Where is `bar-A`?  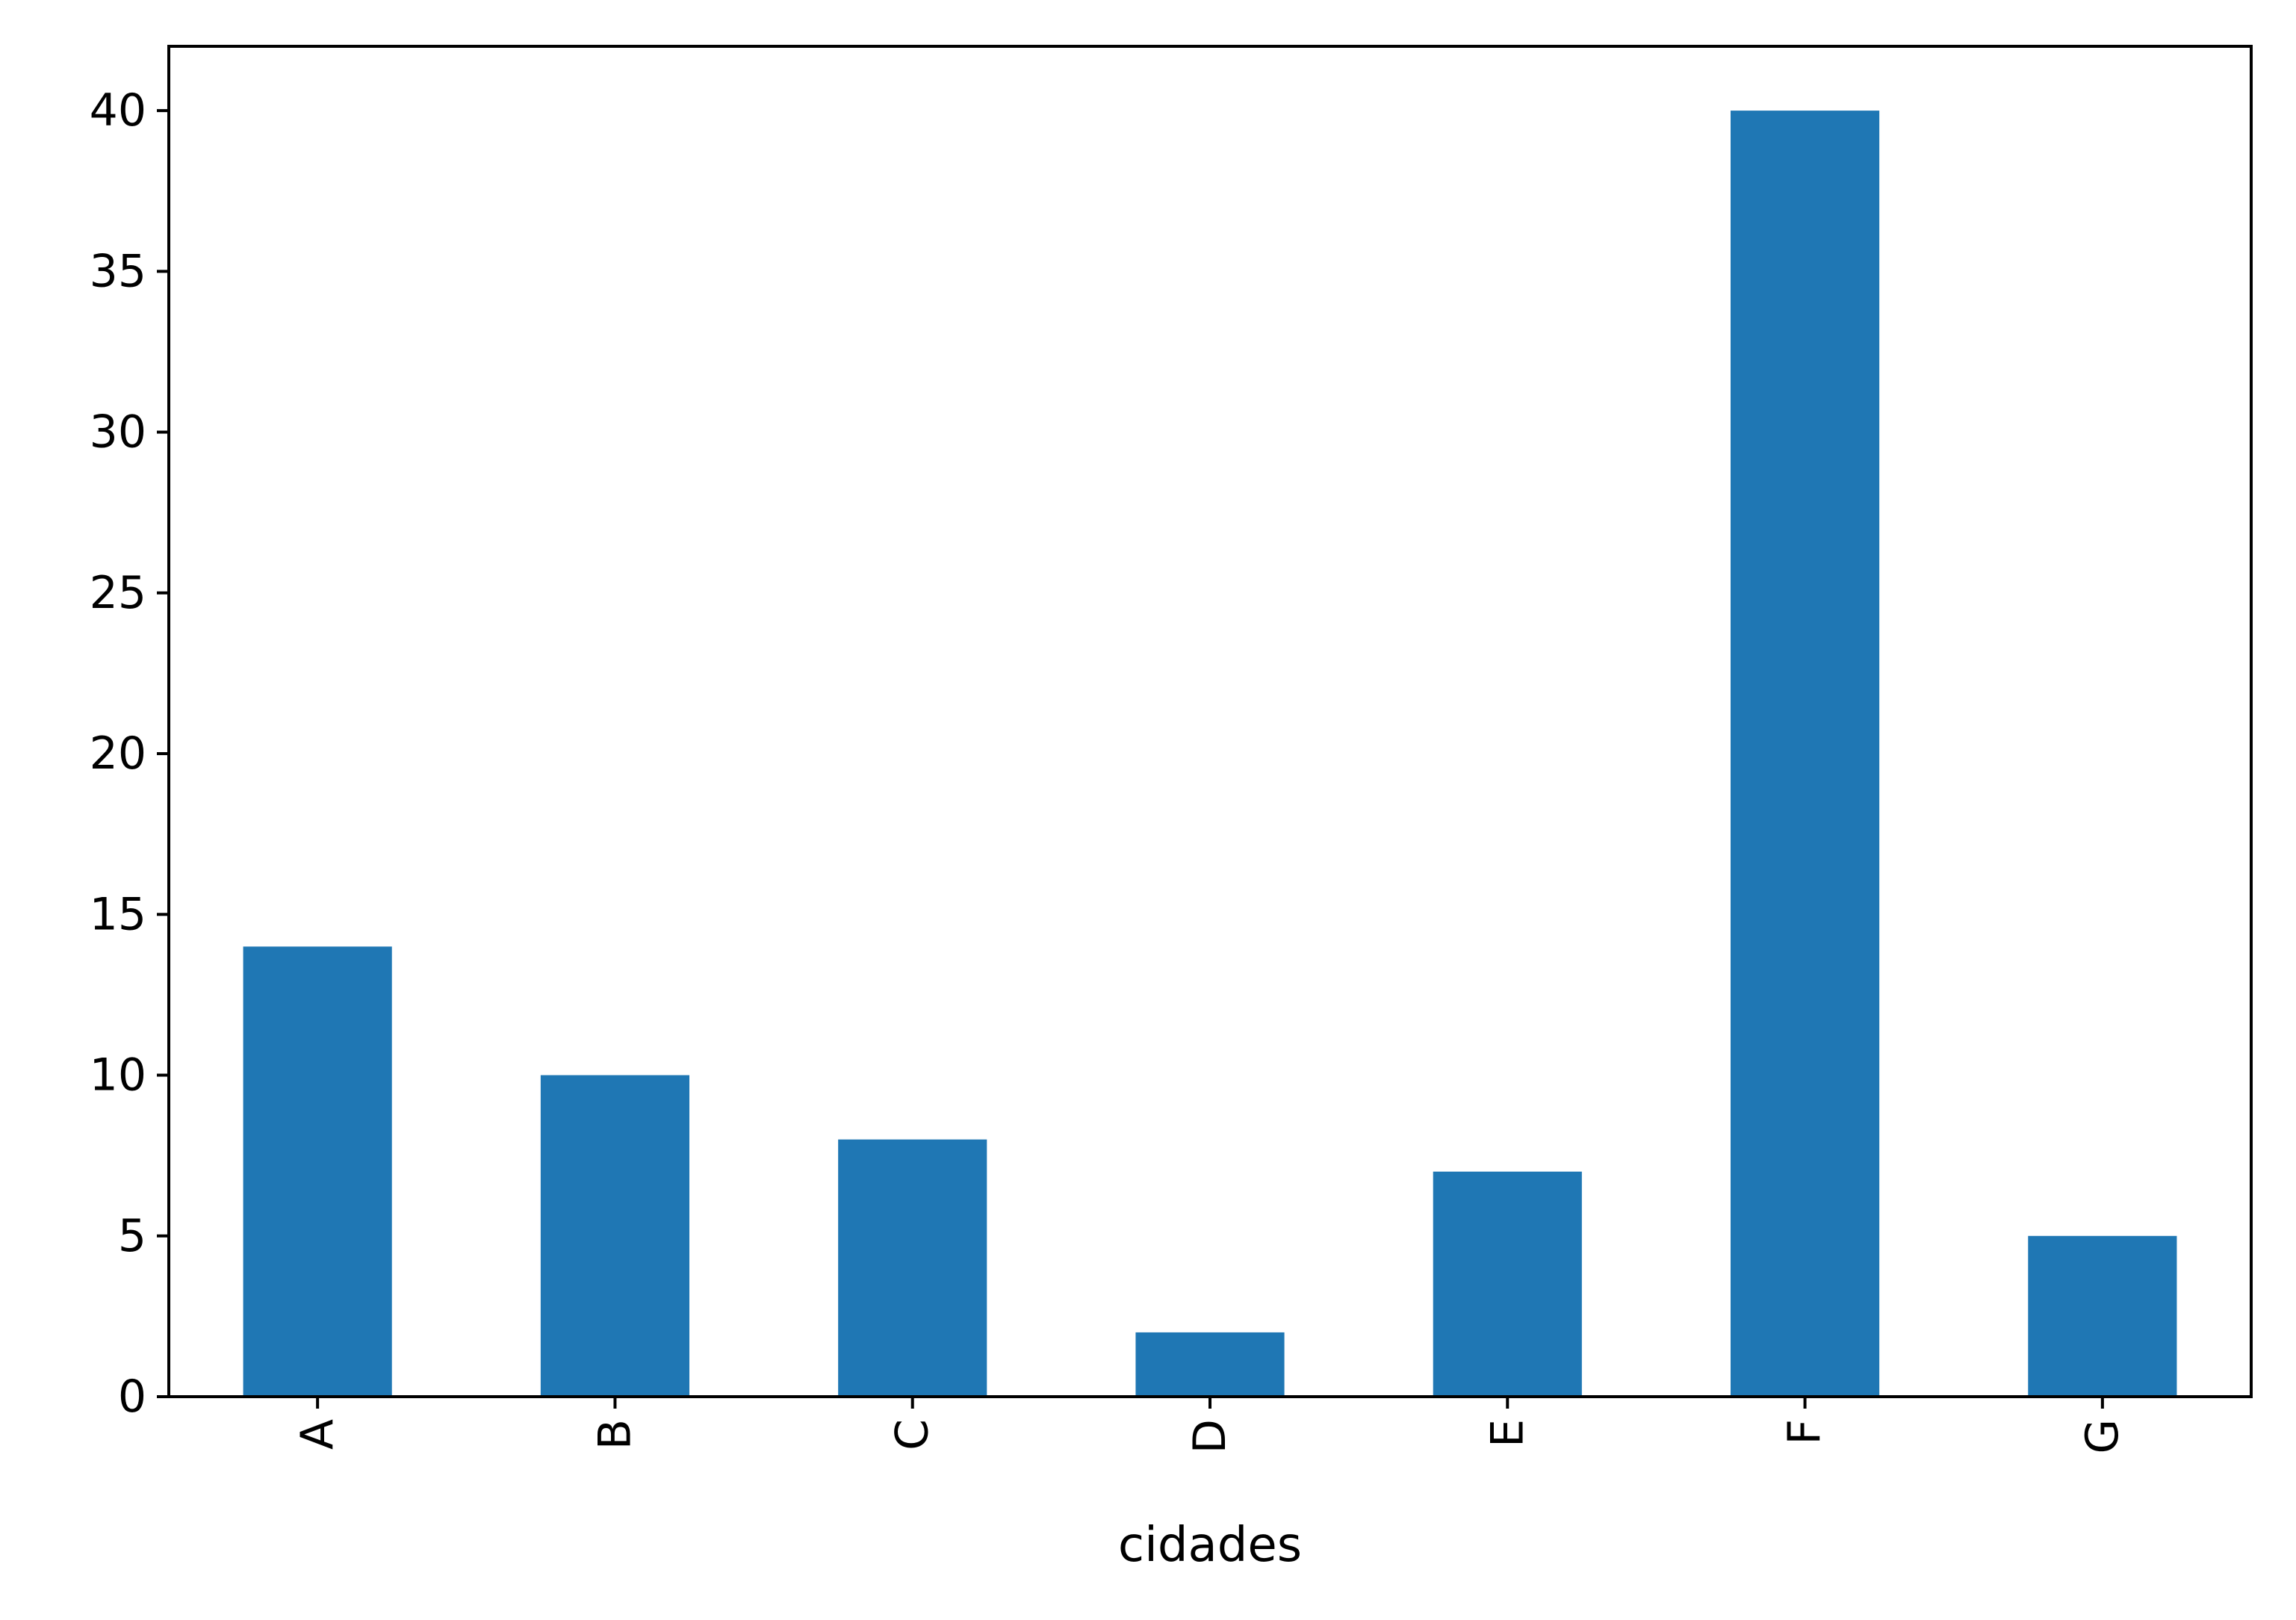 bar-A is located at coordinates (317, 1171).